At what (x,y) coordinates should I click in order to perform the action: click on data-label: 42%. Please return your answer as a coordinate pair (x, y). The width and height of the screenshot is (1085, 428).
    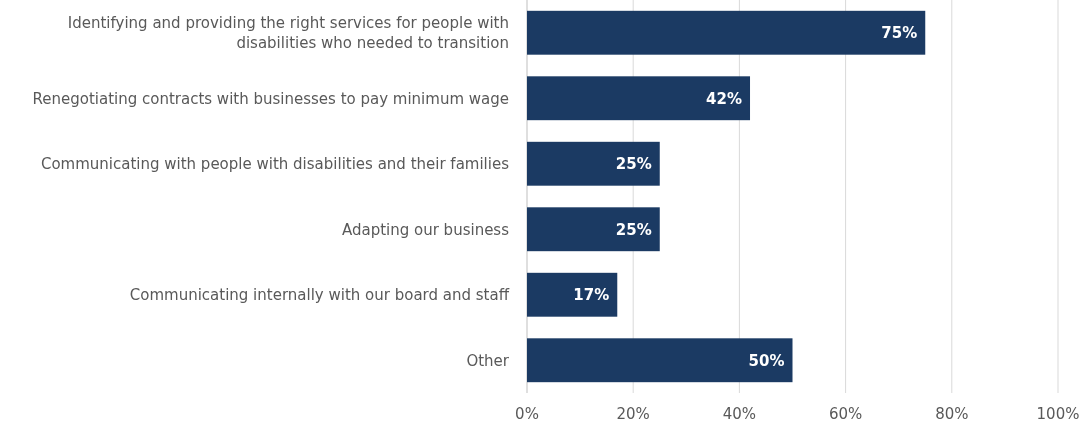
    Looking at the image, I should click on (724, 98).